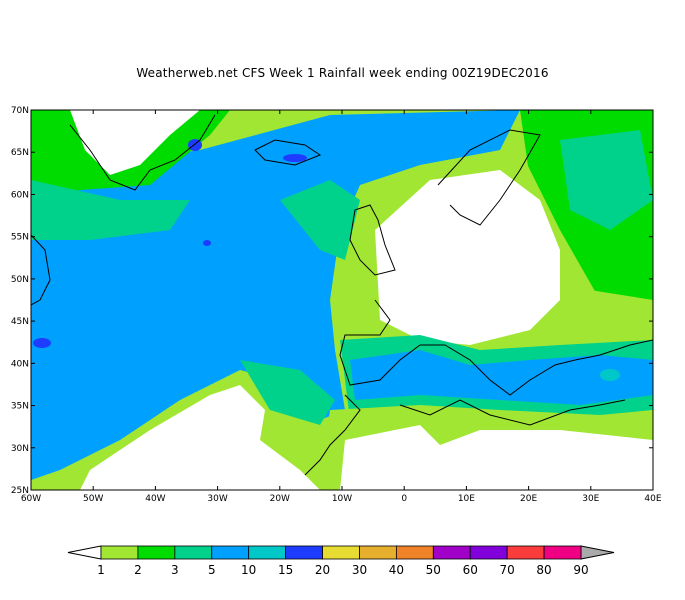 The height and width of the screenshot is (600, 685). Describe the element at coordinates (528, 499) in the screenshot. I see `lon-label: 20E` at that location.